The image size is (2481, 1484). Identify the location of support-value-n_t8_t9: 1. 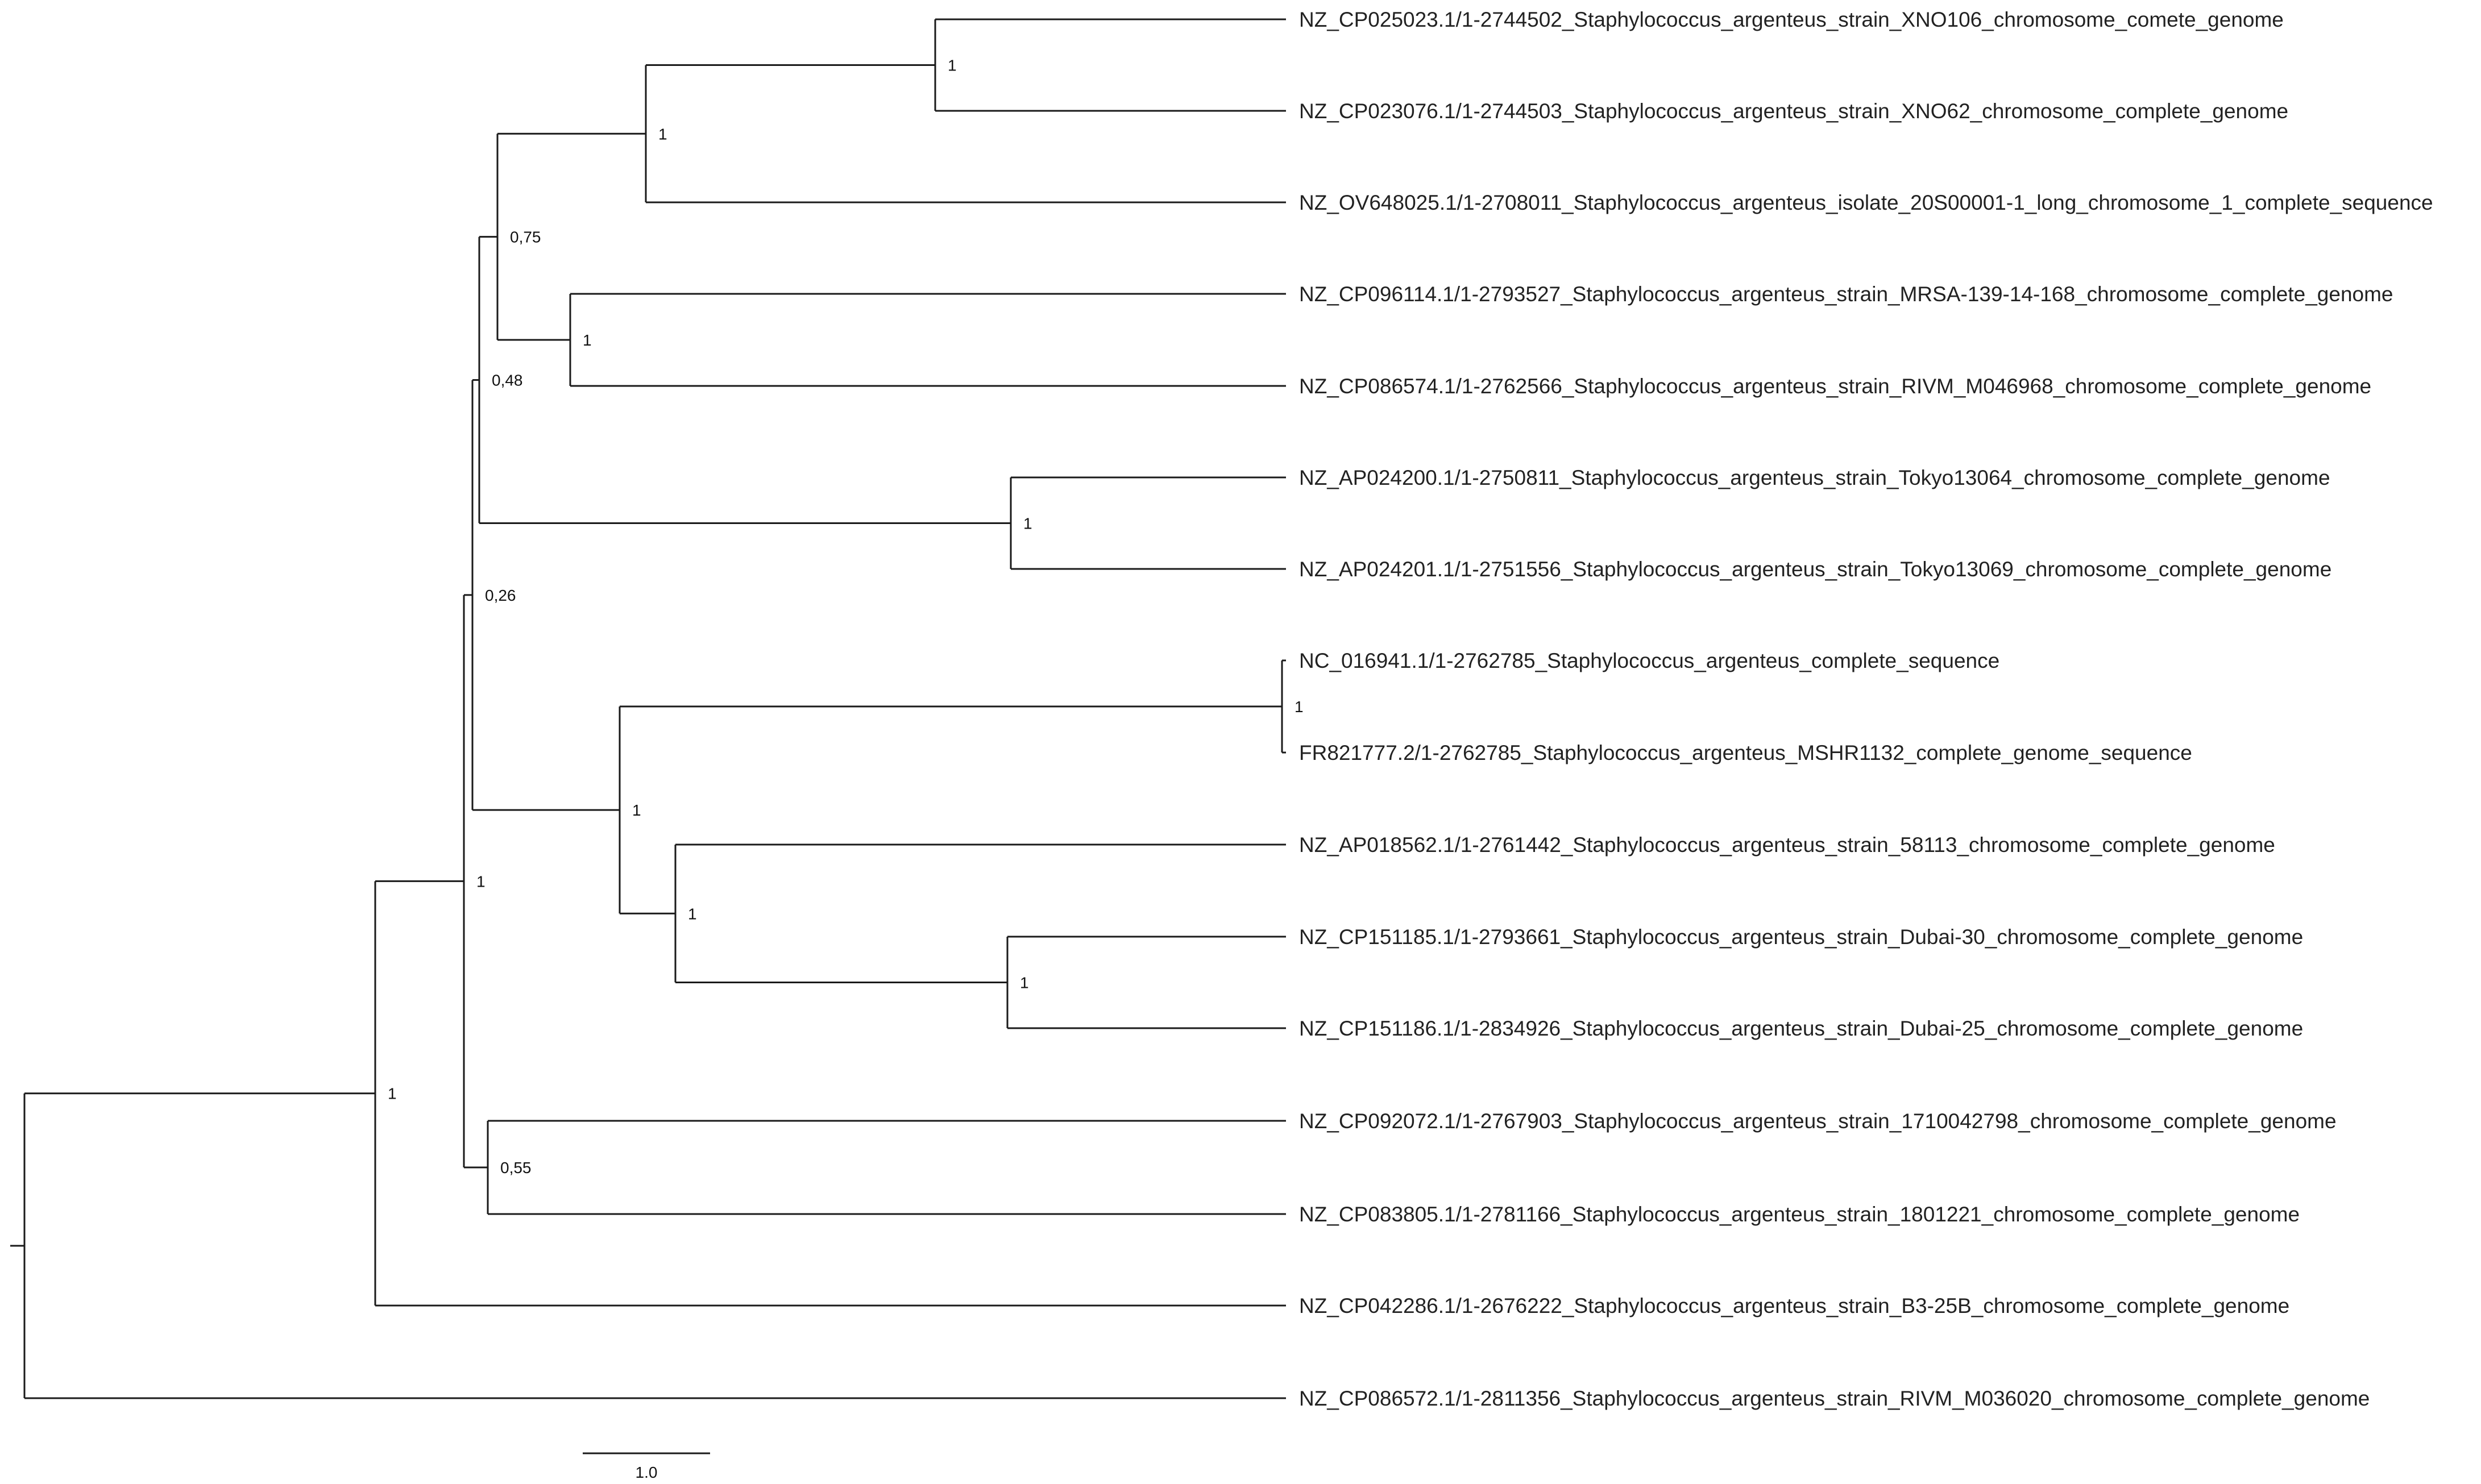
(1299, 707).